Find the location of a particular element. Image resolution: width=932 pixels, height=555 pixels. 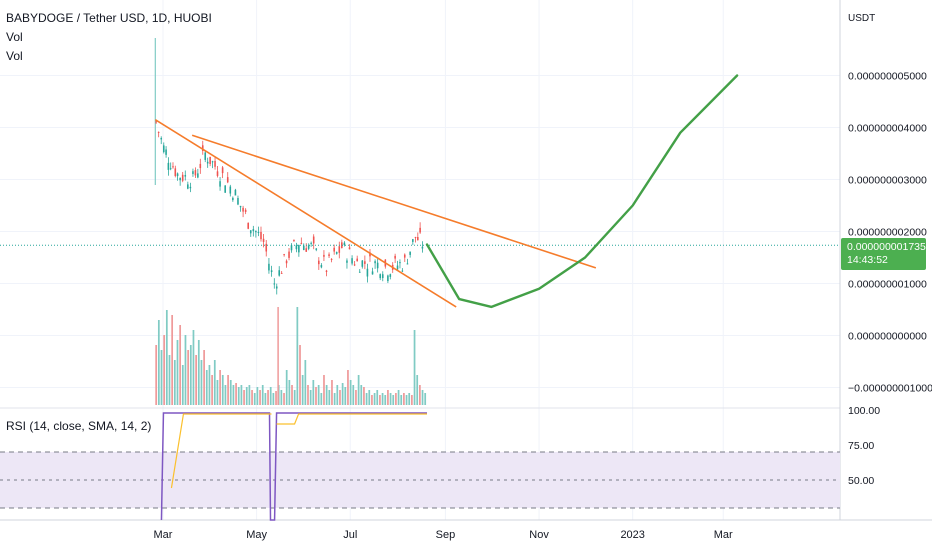

symbol-legend: BABYDOGE / Tether USD, 1D, HUOBI is located at coordinates (109, 18).